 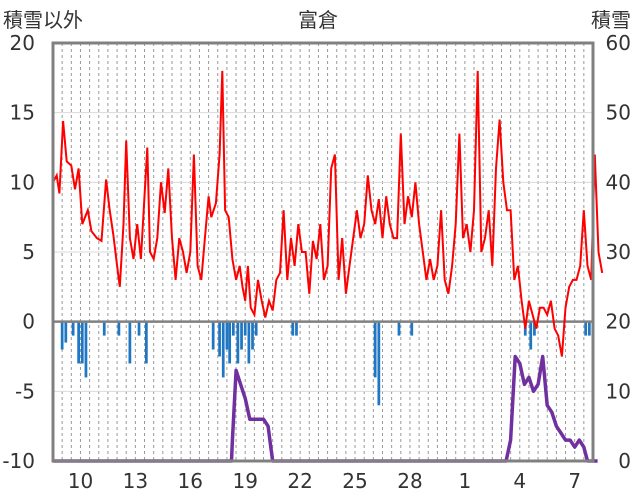 What do you see at coordinates (618, 43) in the screenshot?
I see `right-tick-label: 60` at bounding box center [618, 43].